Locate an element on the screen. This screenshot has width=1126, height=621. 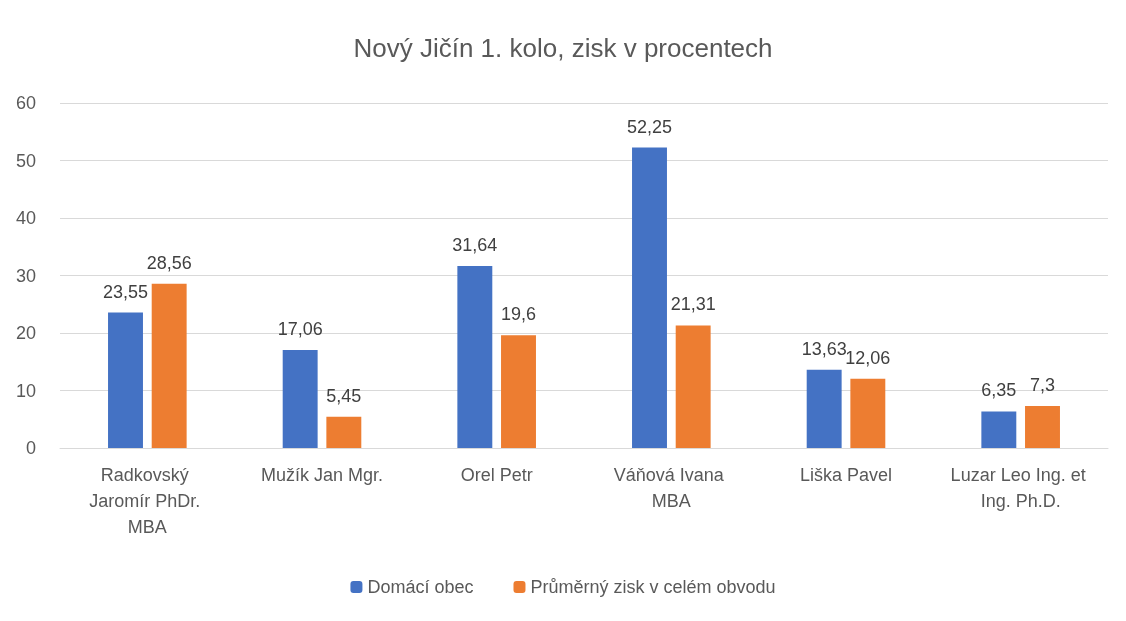
legend-label: Domácí obec is located at coordinates (420, 587).